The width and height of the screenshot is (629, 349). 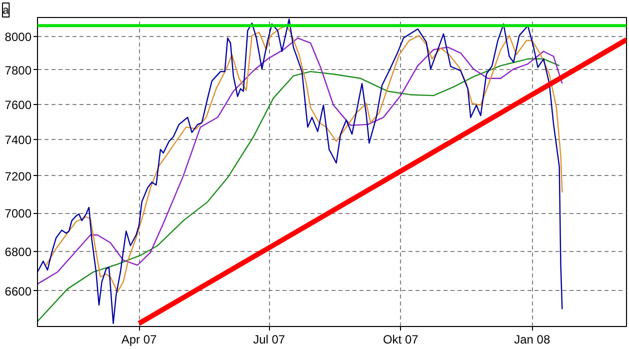 I want to click on y-tick-label: 8000, so click(x=18, y=37).